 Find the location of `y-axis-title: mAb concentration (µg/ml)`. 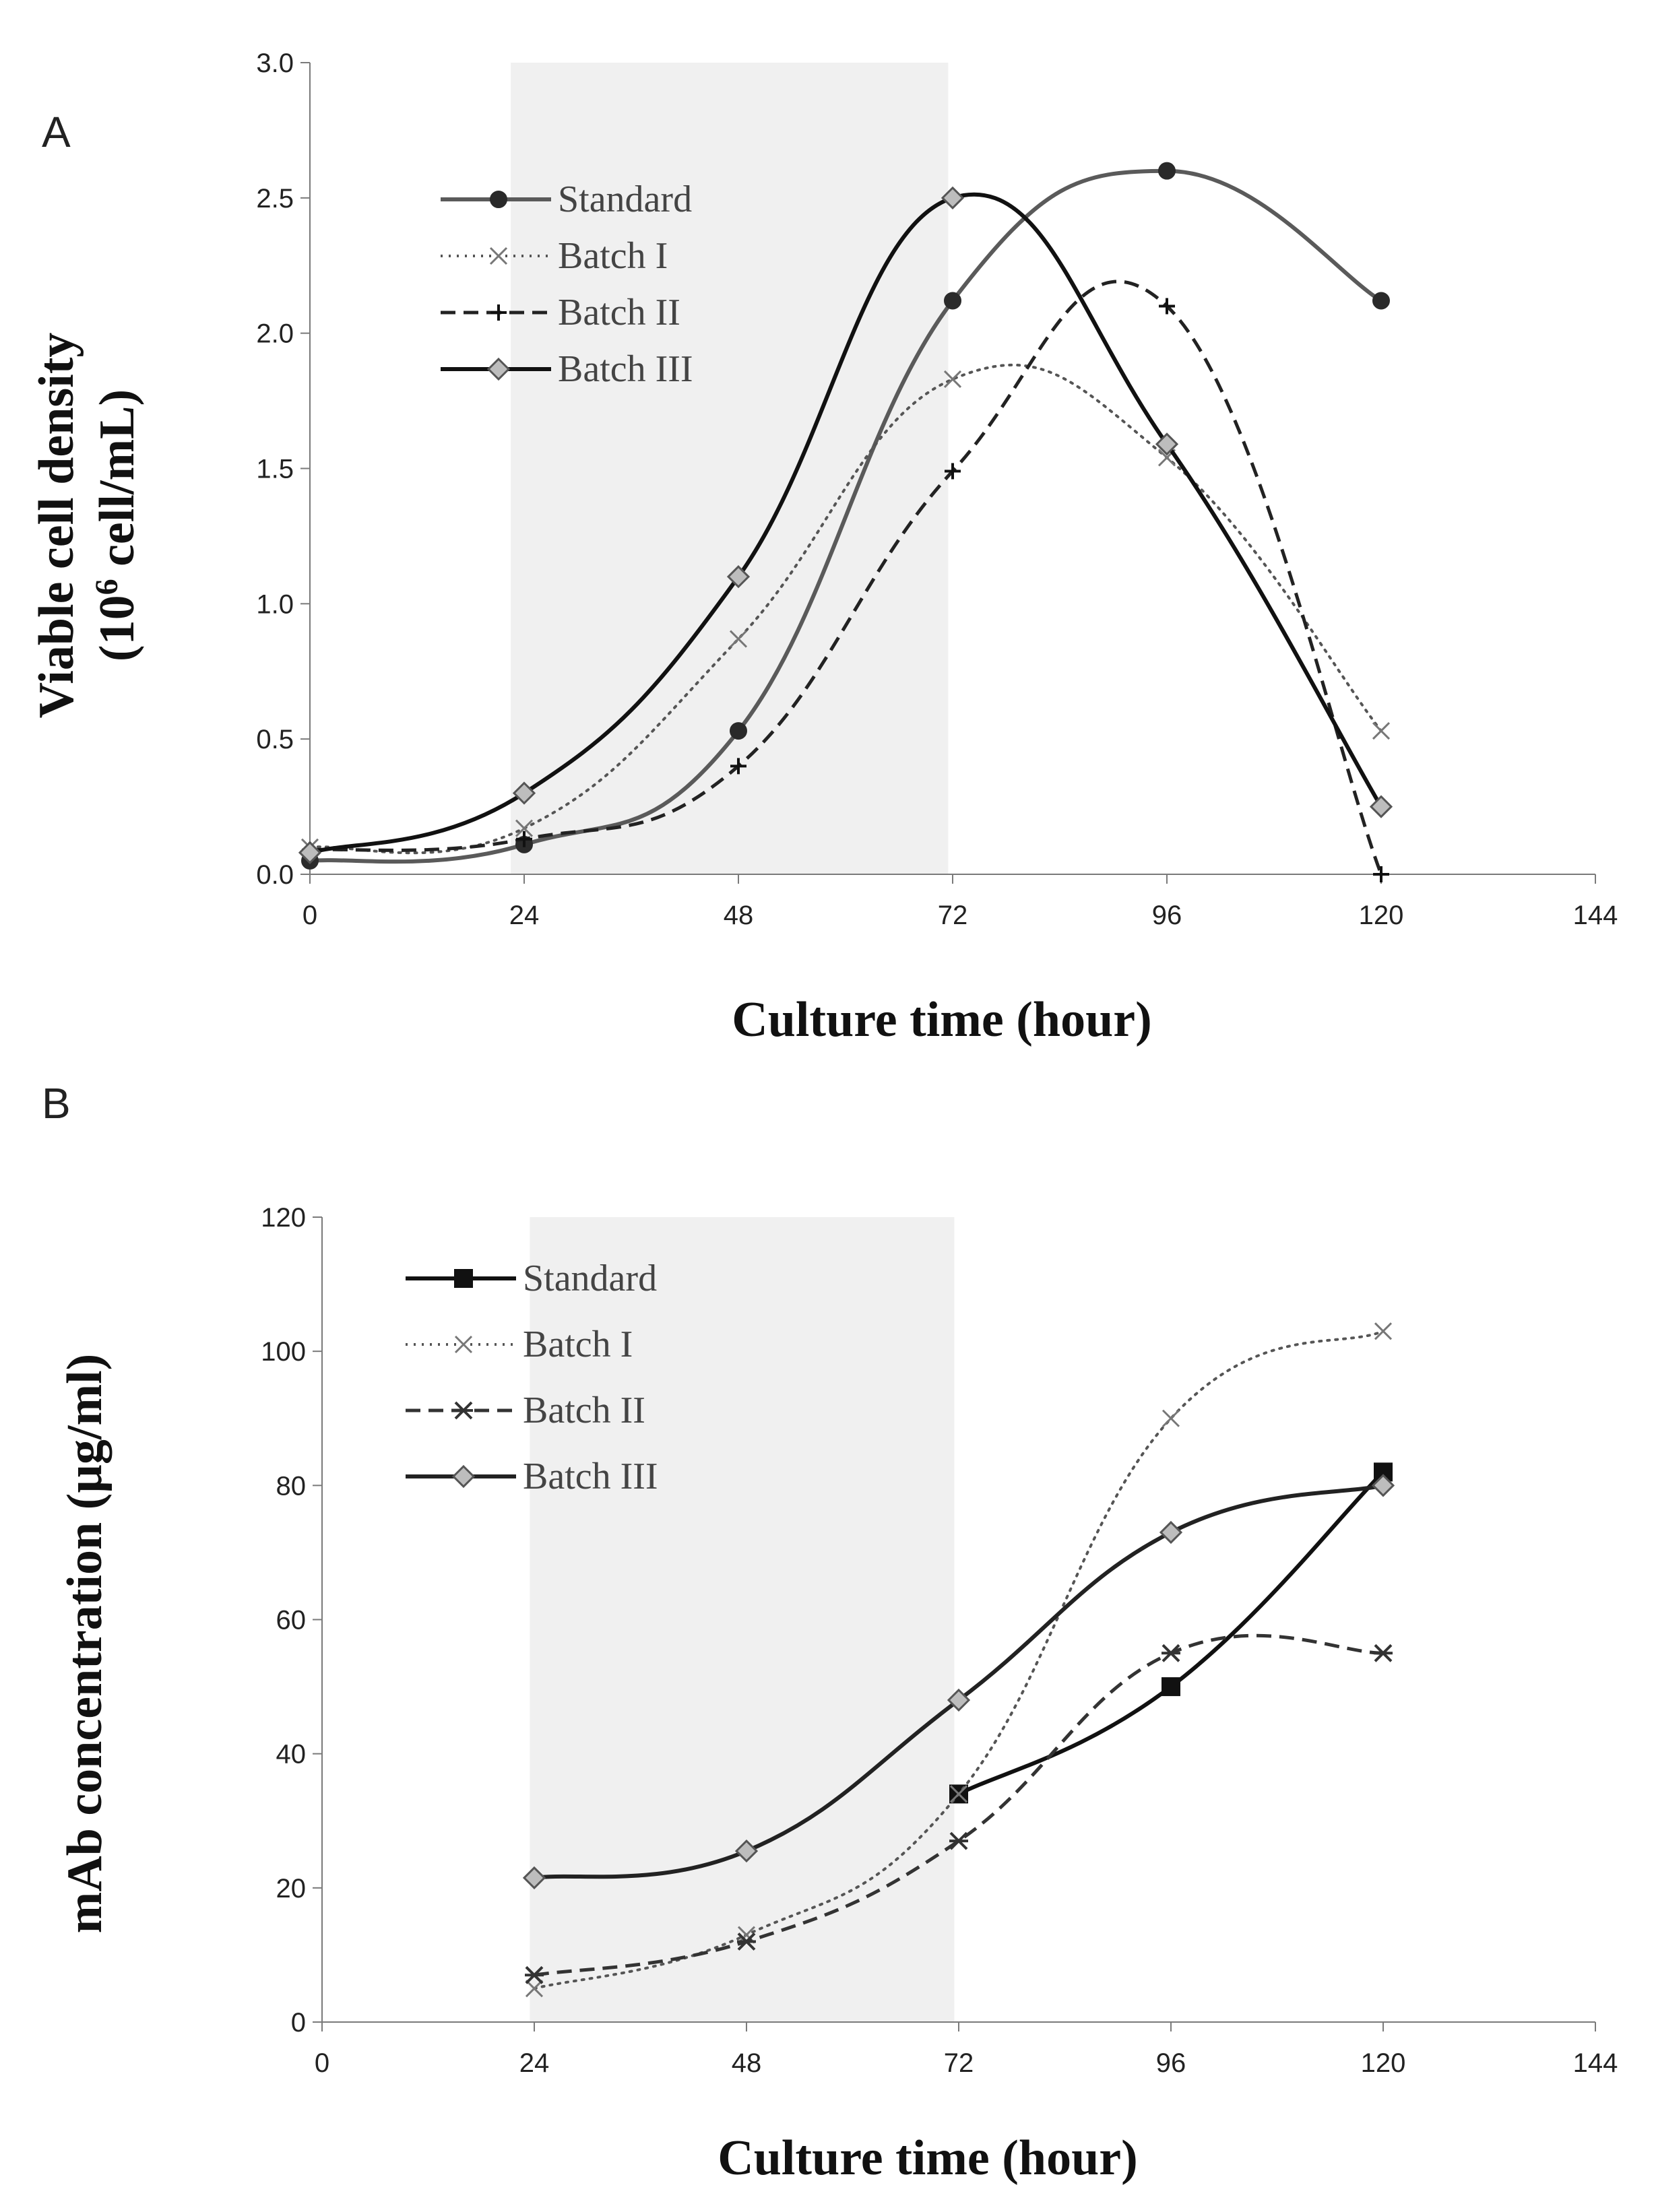

y-axis-title: mAb concentration (µg/ml) is located at coordinates (85, 1644).